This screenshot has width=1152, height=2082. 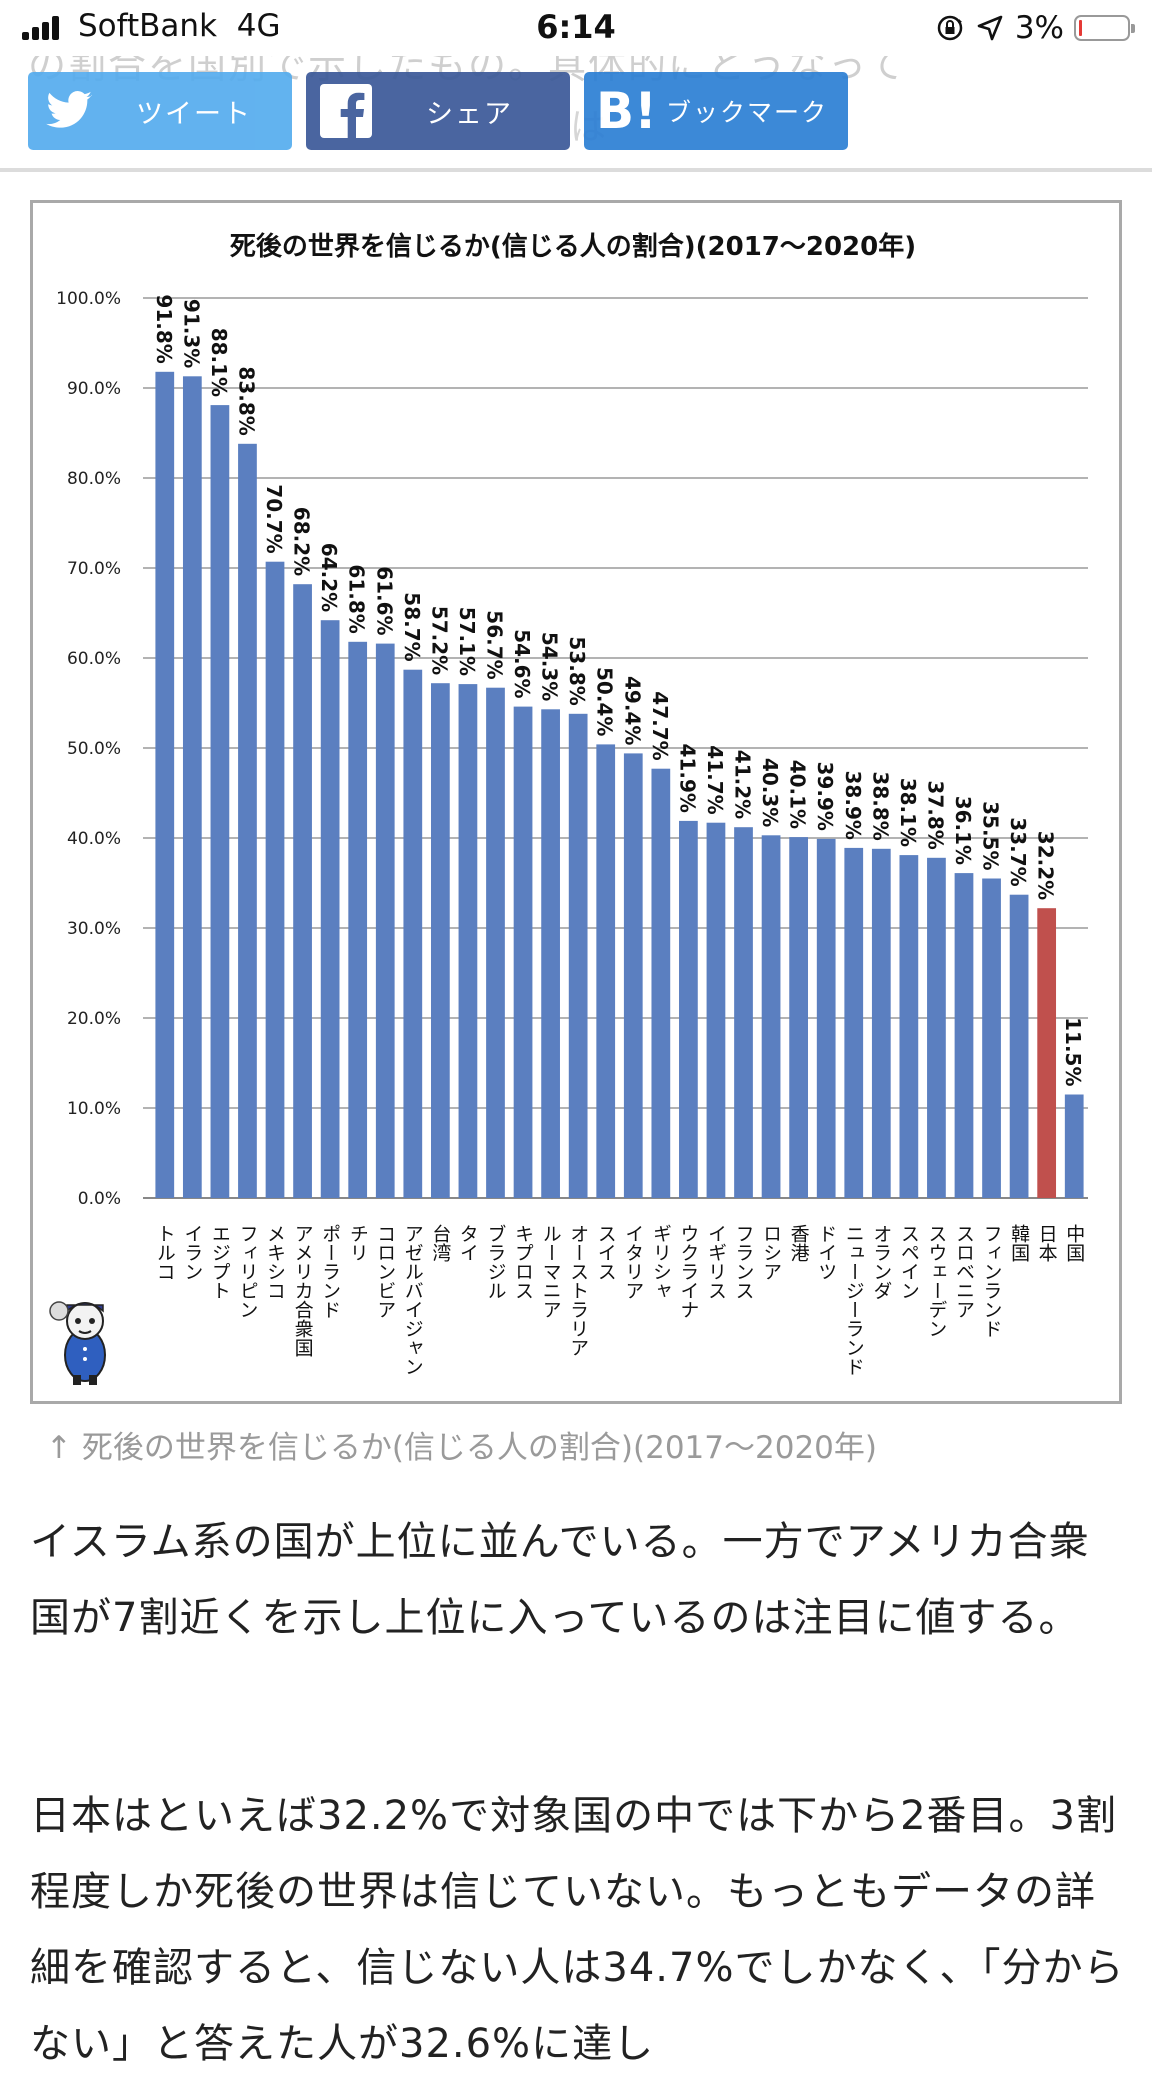 I want to click on category-label: アメリカ合衆国, so click(x=303, y=1290).